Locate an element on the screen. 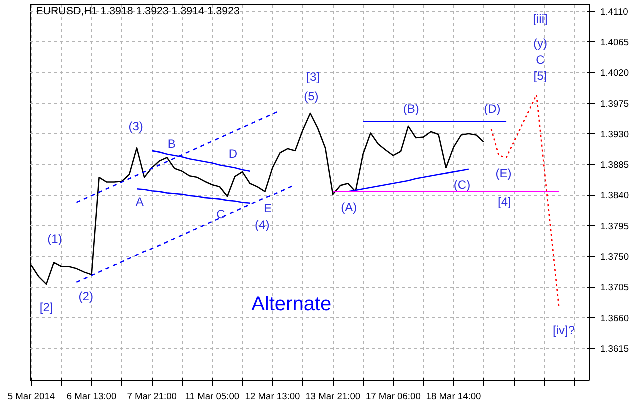 This screenshot has width=632, height=404. y-tick-label: 1.3975 is located at coordinates (615, 103).